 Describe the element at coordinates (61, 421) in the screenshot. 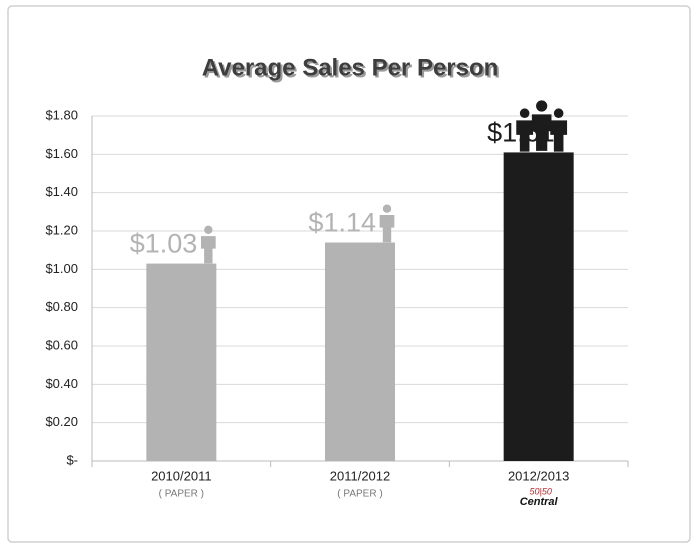

I see `y-tick-label: $0.20` at that location.